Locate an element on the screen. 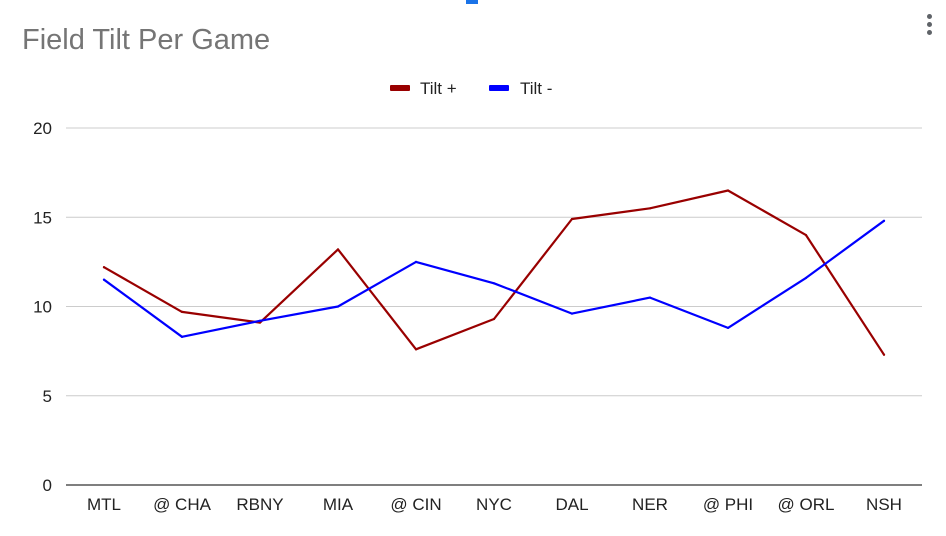  y-tick-label: 5 is located at coordinates (47, 396).